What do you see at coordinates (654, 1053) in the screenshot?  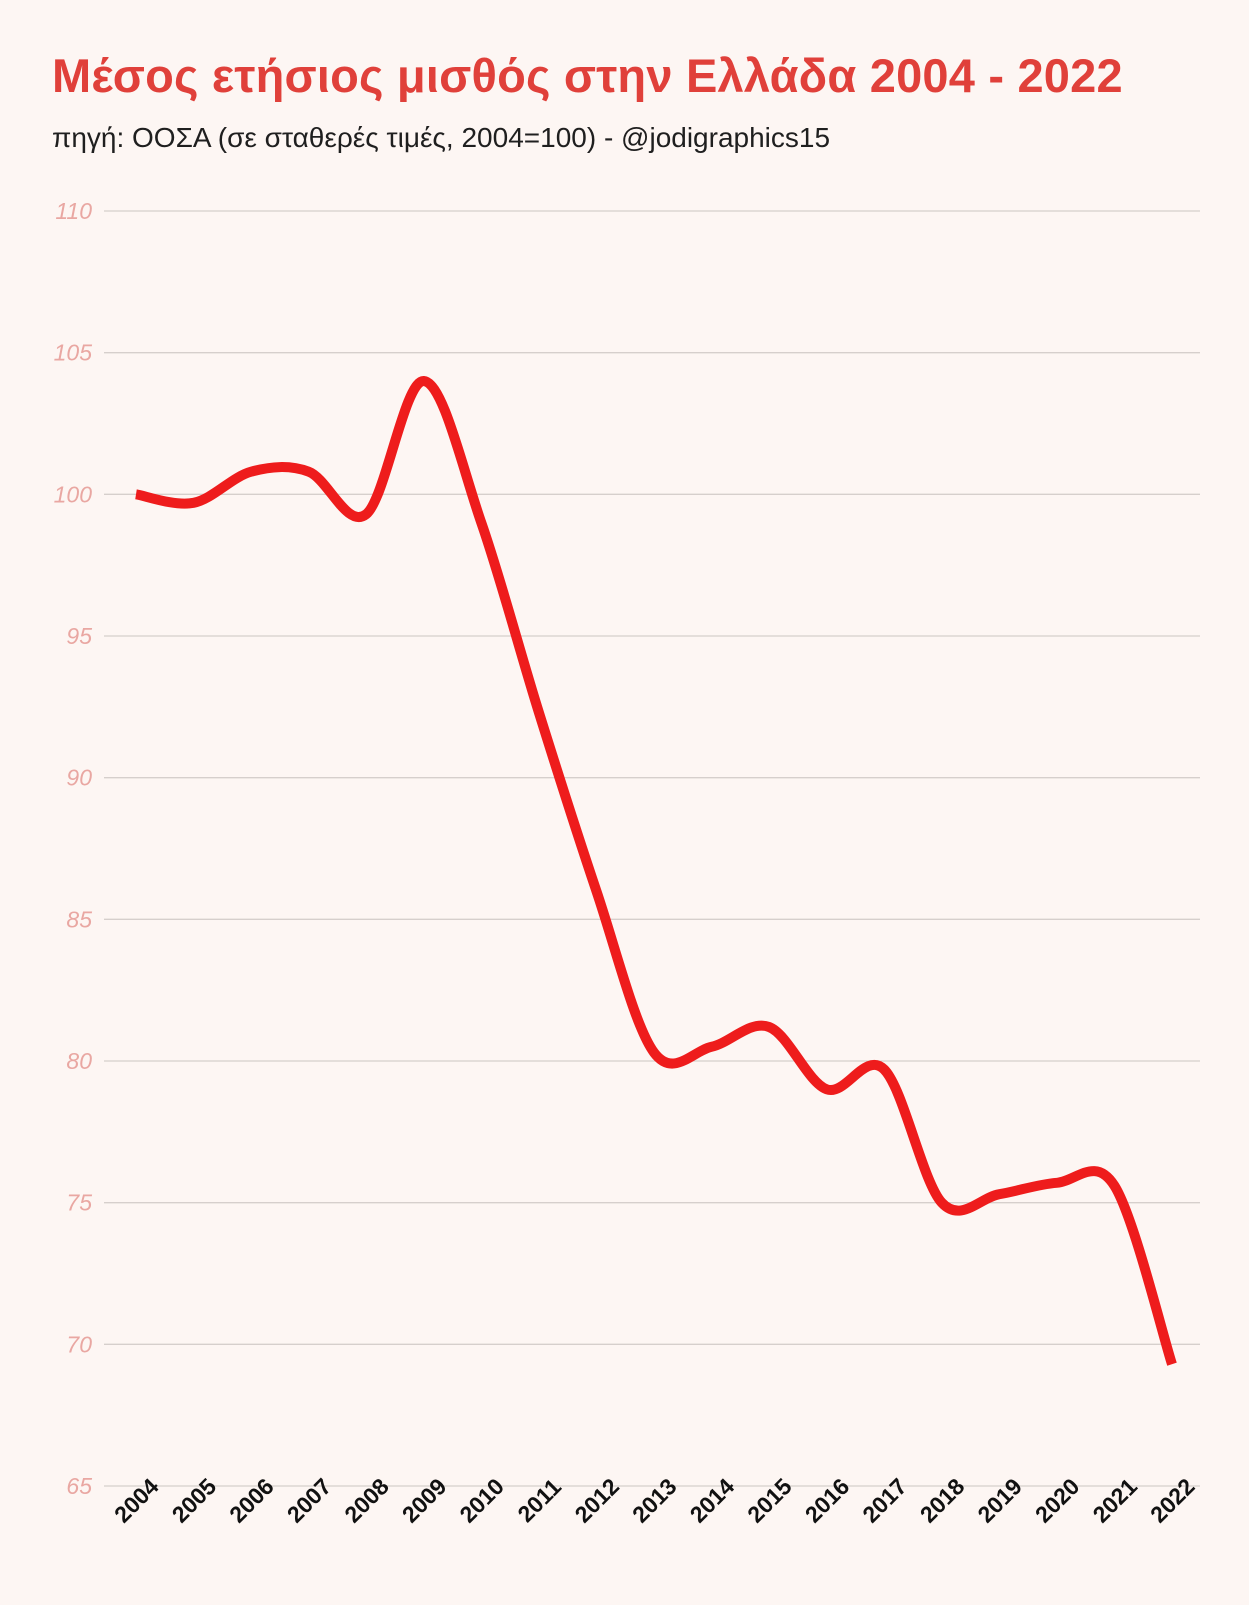 I see `data-point-2013` at bounding box center [654, 1053].